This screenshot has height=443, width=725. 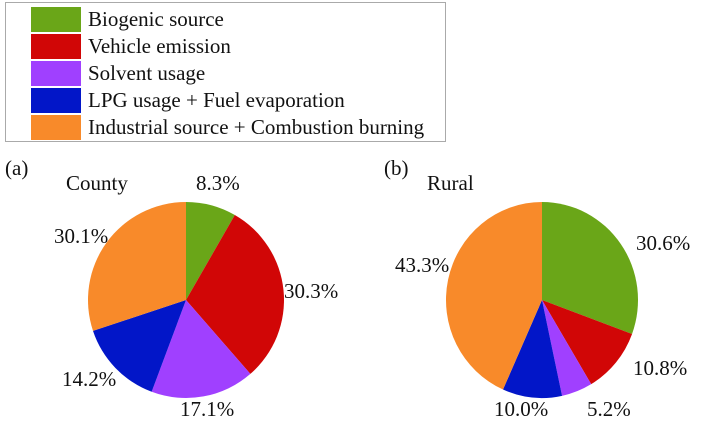 What do you see at coordinates (450, 183) in the screenshot?
I see `pie-title-rural: Rural` at bounding box center [450, 183].